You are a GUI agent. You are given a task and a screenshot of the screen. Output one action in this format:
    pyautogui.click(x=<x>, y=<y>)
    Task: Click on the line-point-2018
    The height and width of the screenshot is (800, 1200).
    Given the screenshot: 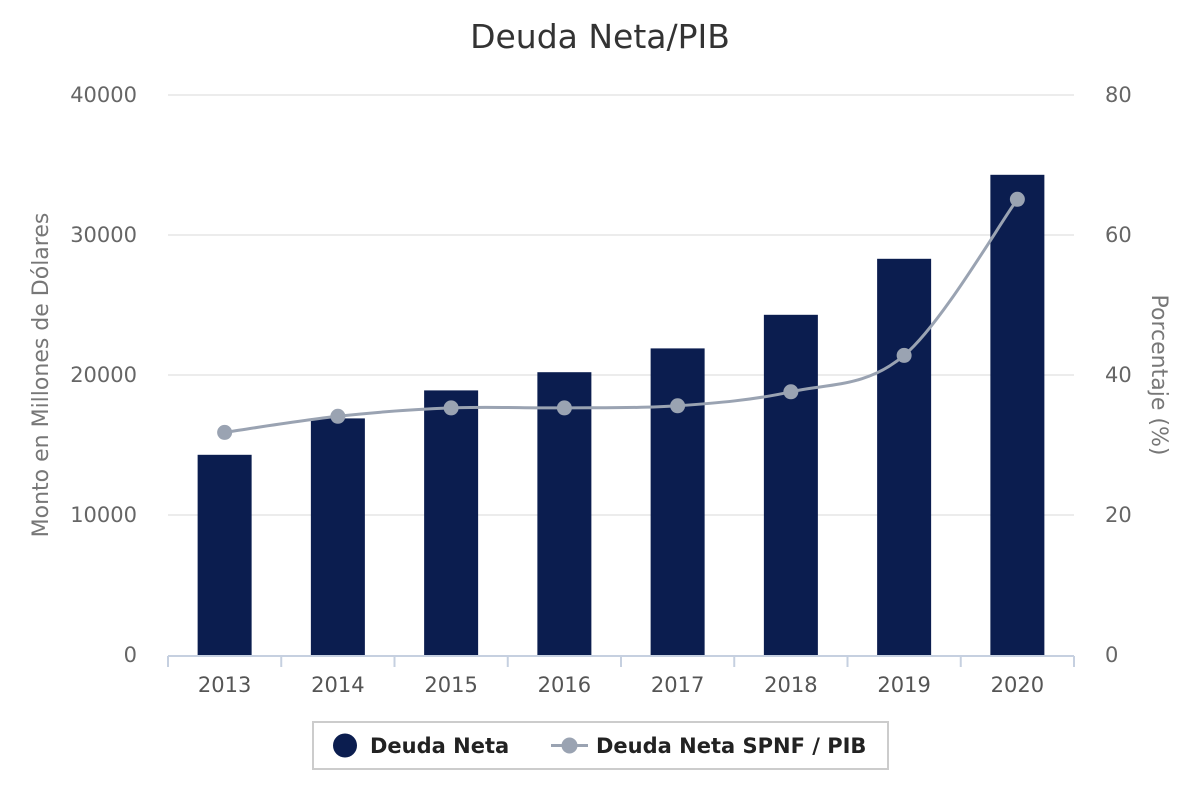 What is the action you would take?
    pyautogui.click(x=791, y=392)
    